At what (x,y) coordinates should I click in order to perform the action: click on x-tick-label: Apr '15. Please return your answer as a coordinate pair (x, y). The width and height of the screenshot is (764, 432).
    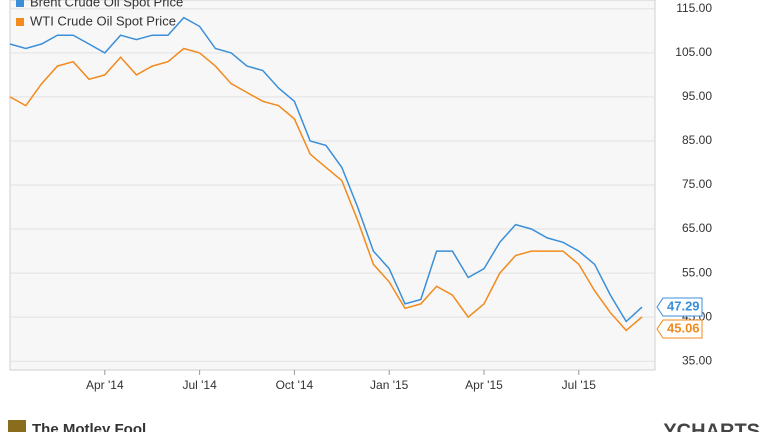
    Looking at the image, I should click on (484, 385).